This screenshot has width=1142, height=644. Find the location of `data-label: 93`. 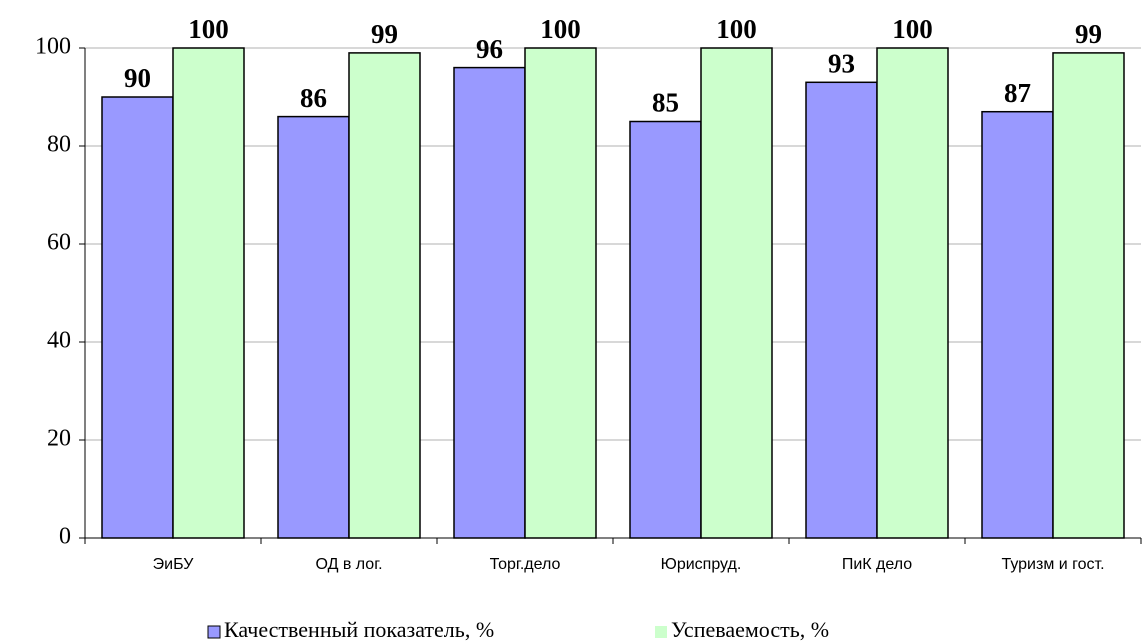

data-label: 93 is located at coordinates (841, 64).